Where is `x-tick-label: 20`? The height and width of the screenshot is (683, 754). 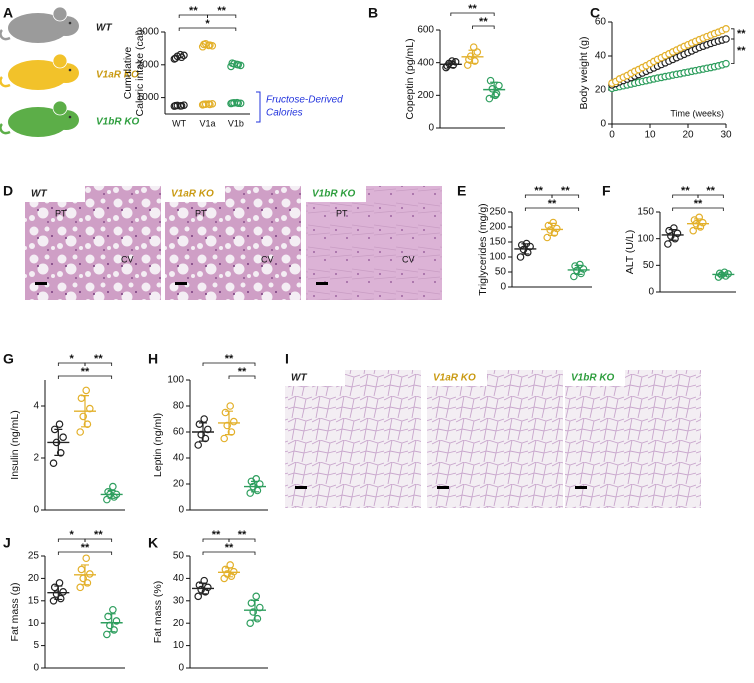
x-tick-label: 20 is located at coordinates (688, 135).